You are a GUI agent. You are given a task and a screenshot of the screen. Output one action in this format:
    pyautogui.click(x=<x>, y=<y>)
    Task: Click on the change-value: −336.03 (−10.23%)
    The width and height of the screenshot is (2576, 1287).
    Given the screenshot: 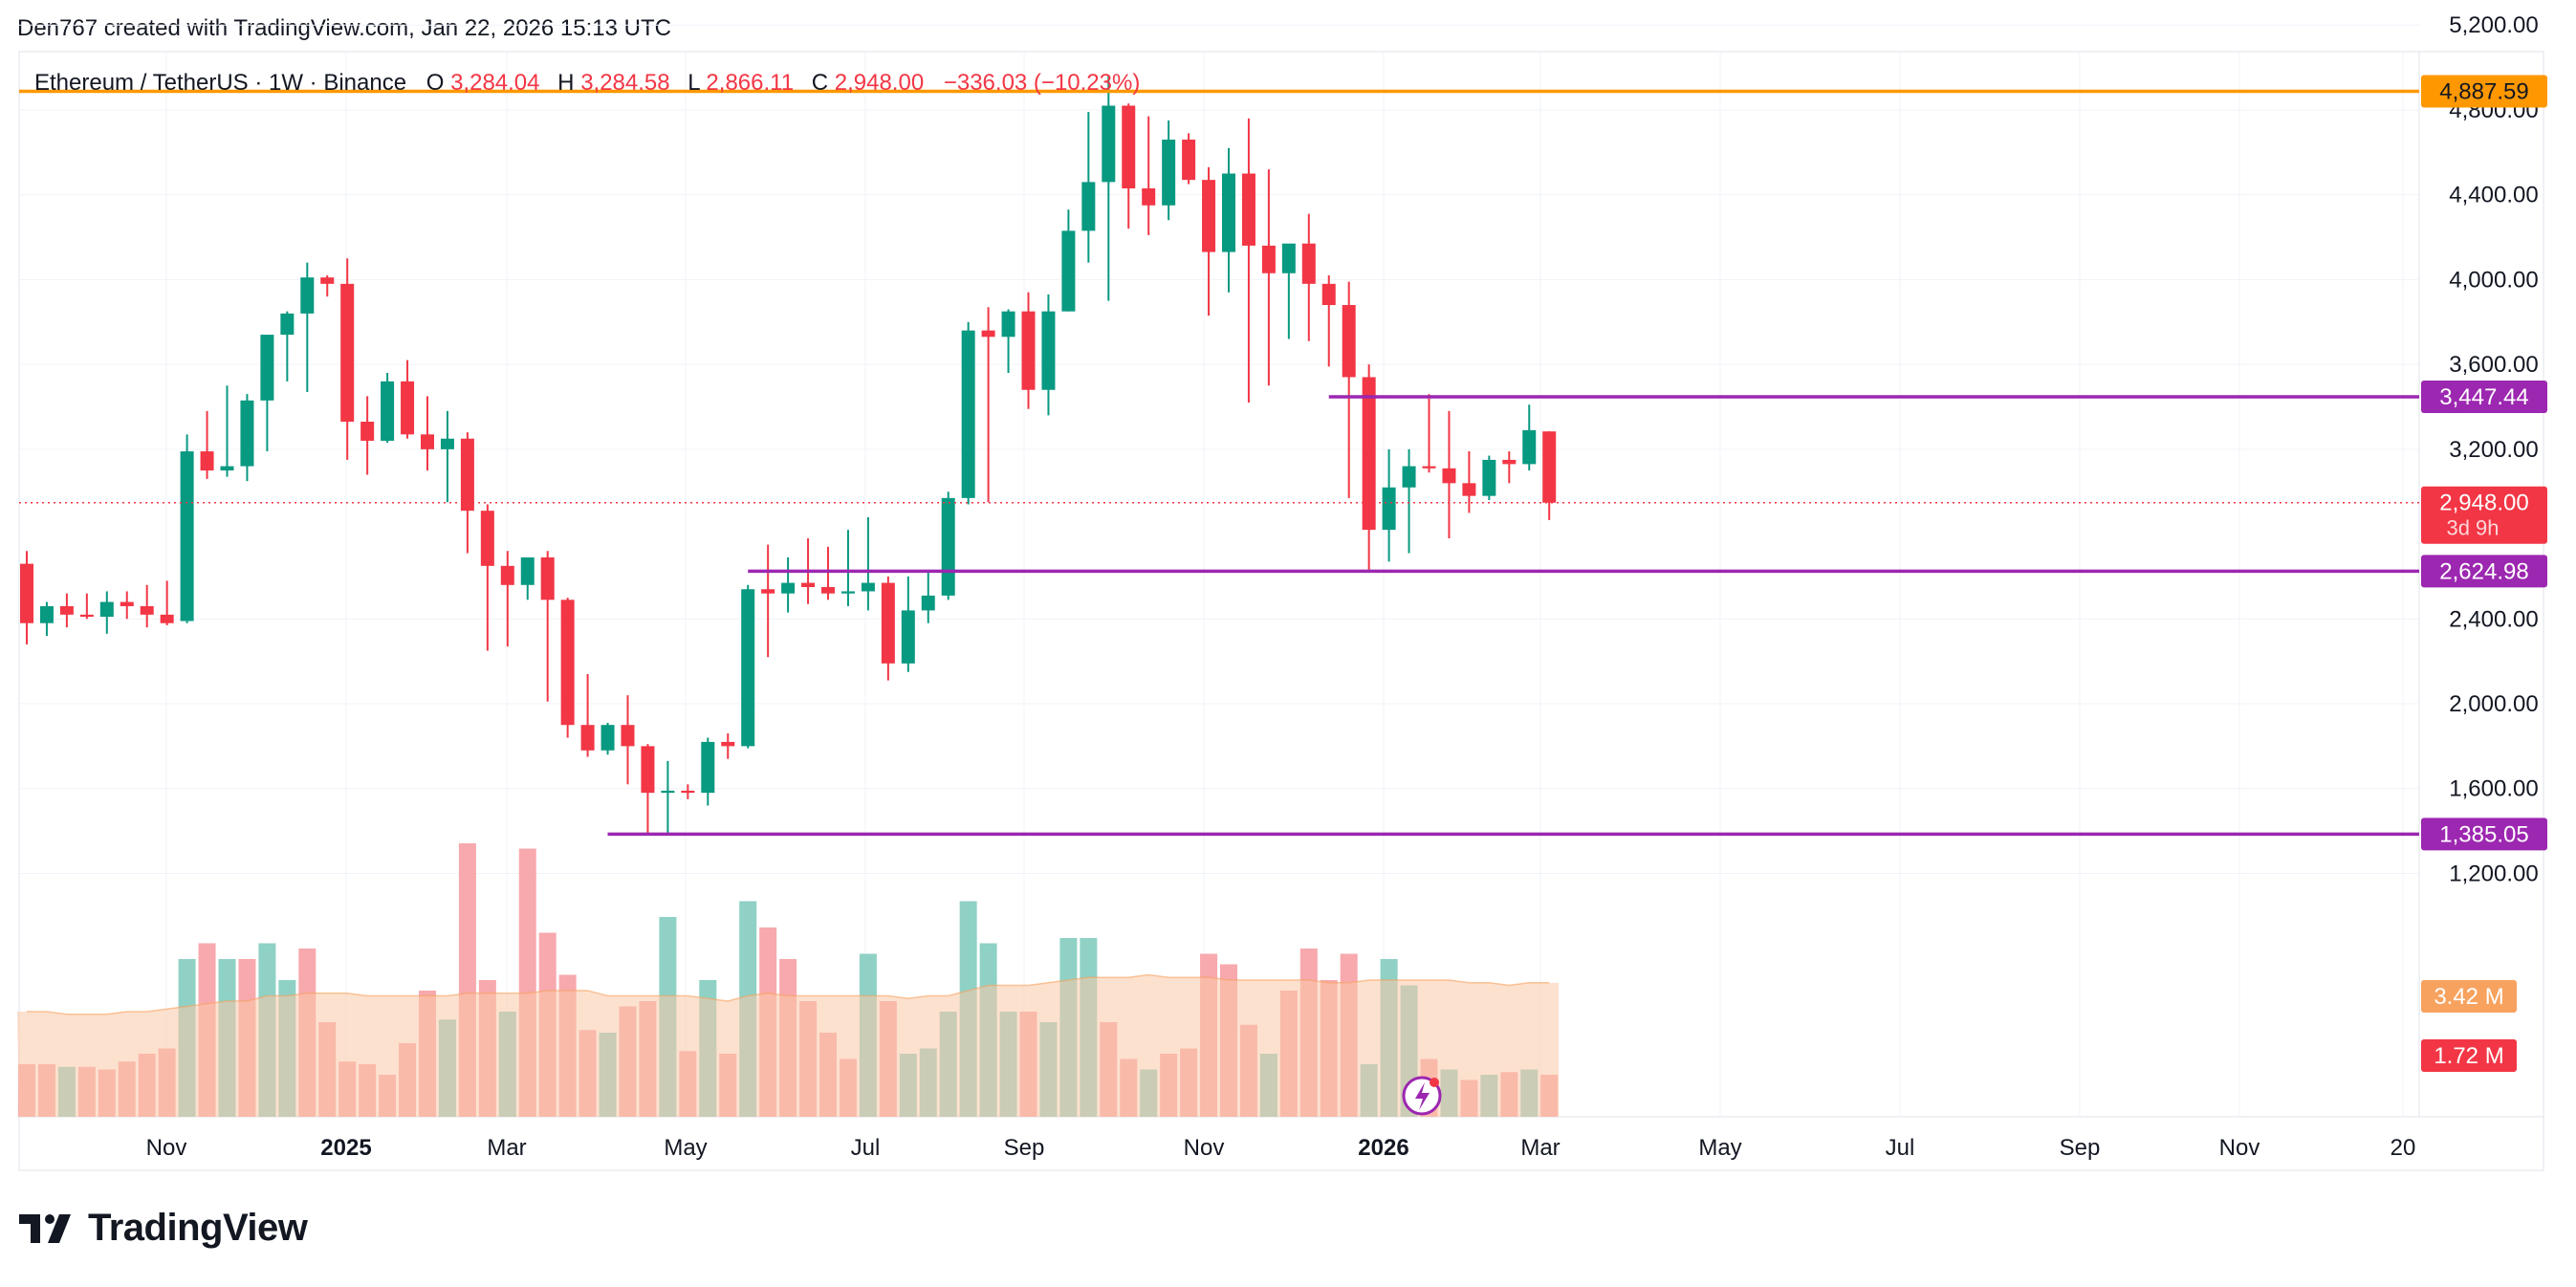 What is the action you would take?
    pyautogui.click(x=1042, y=83)
    